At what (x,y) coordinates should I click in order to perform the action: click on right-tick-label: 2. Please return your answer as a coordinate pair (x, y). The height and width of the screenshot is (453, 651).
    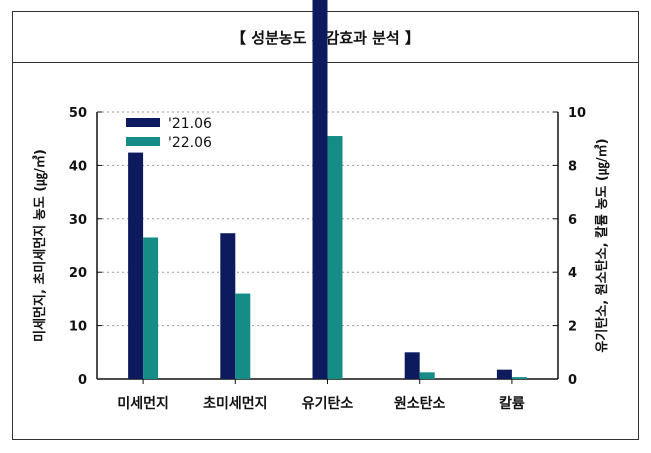
    Looking at the image, I should click on (572, 327).